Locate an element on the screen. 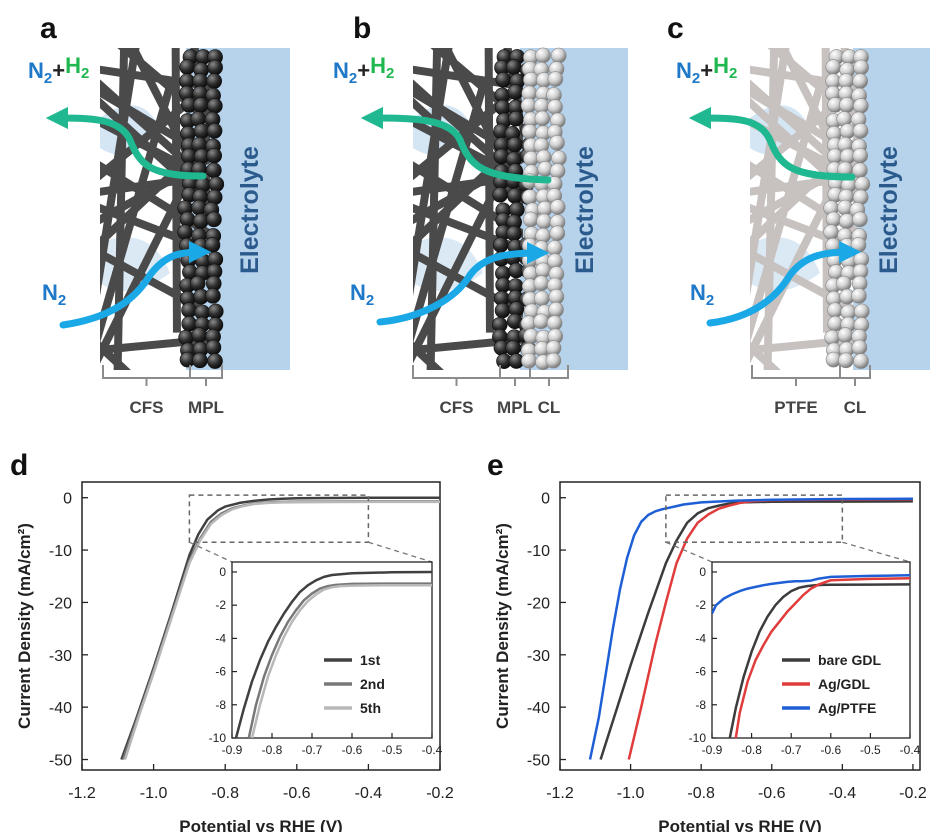  inset-frame is located at coordinates (811, 650).